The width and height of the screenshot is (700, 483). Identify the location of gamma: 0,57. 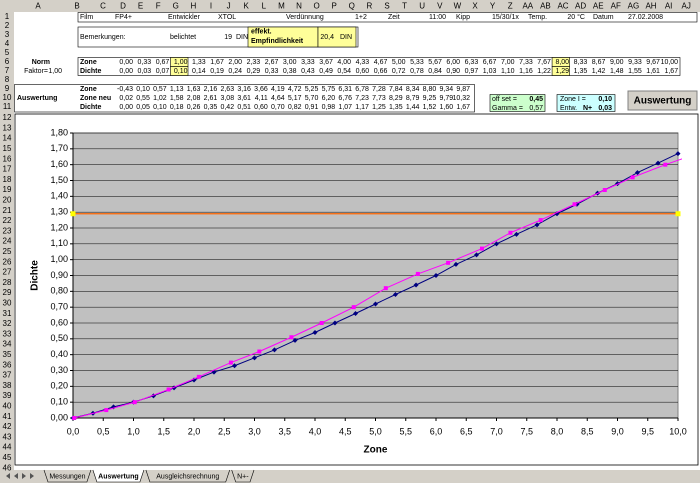
(536, 108).